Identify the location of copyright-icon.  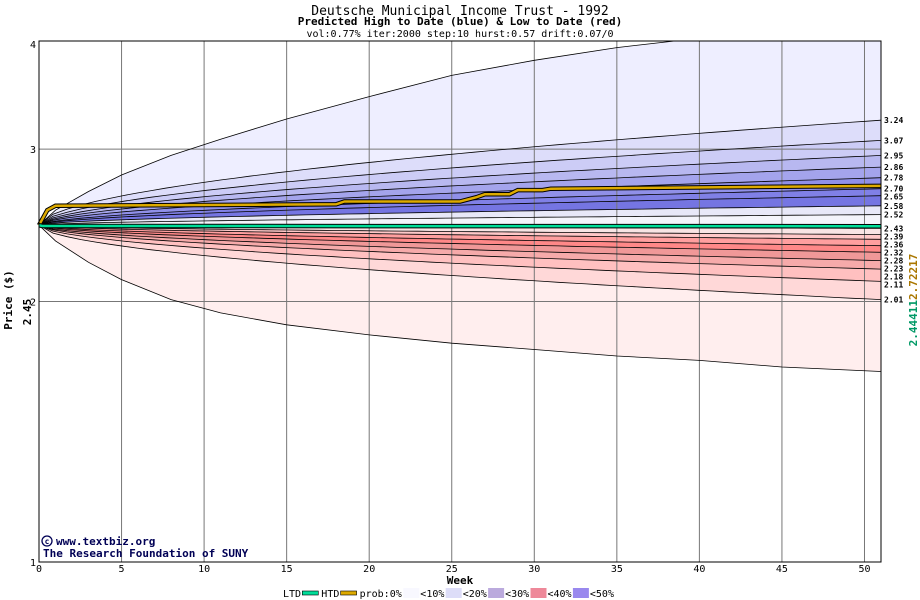
(47, 541).